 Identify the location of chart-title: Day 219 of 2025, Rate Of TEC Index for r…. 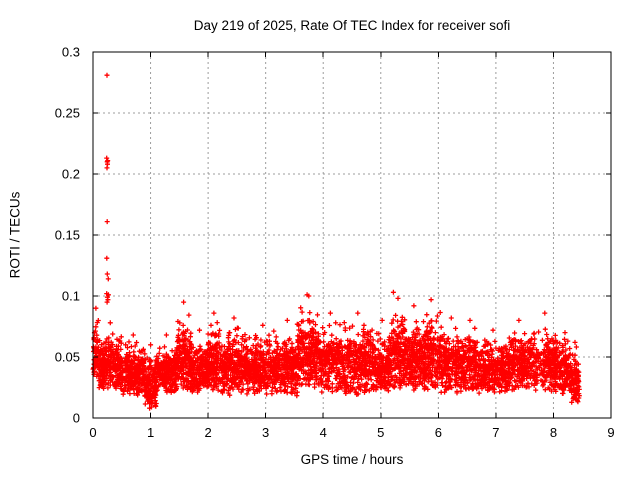
(352, 25).